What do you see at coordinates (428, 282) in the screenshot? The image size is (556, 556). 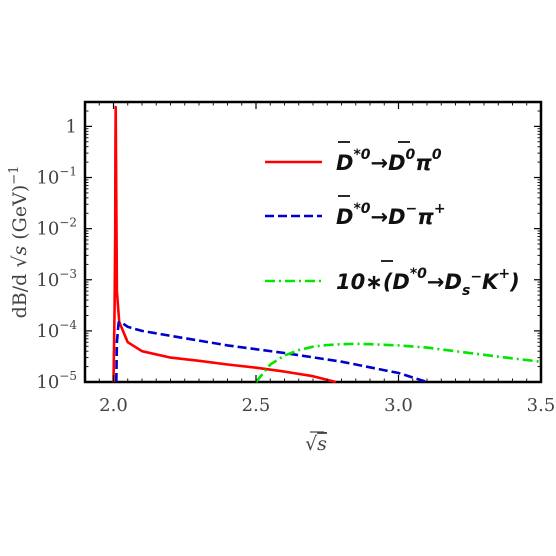 I see `legend-label-3: 10∗(D*0→Ds−K+)` at bounding box center [428, 282].